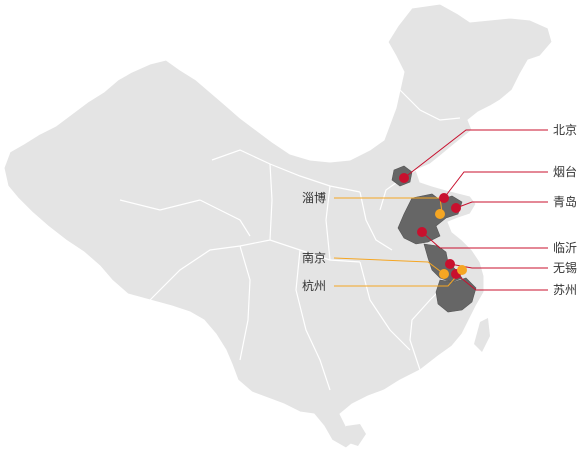  Describe the element at coordinates (314, 197) in the screenshot. I see `label-zibo: 淄博` at that location.